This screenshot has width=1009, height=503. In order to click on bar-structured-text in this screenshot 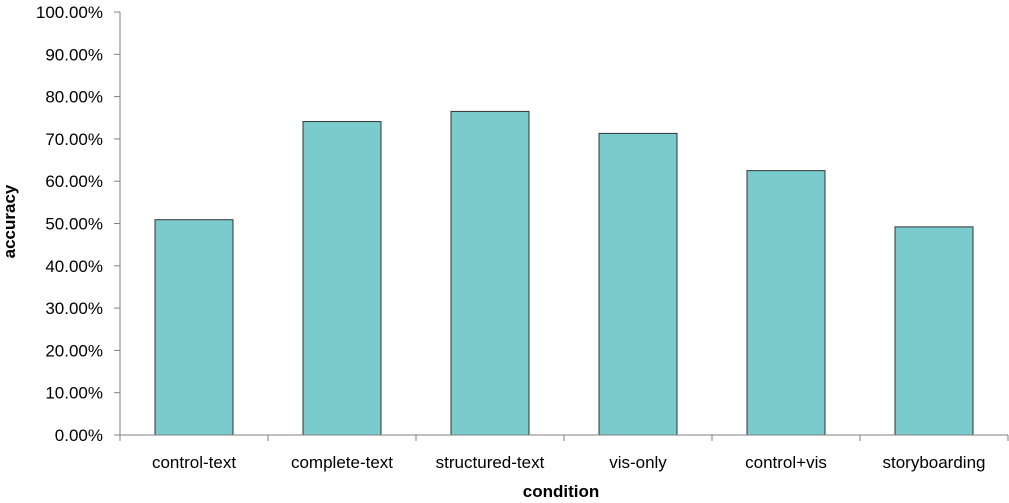, I will do `click(490, 273)`.